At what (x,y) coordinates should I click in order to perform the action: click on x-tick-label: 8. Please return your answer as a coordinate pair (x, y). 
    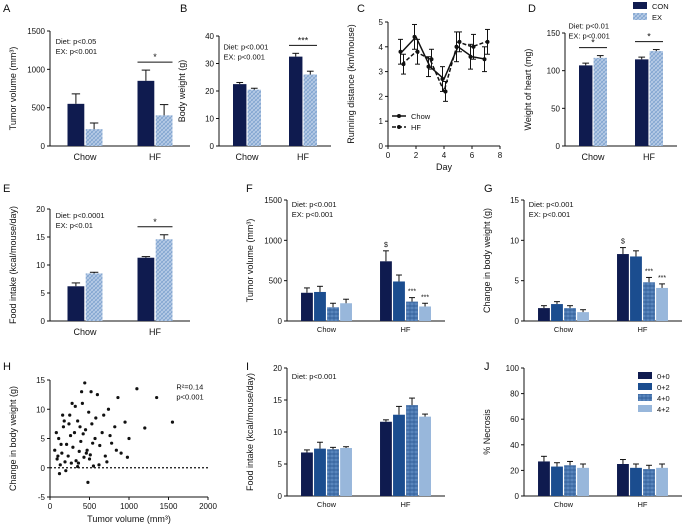
    Looking at the image, I should click on (500, 155).